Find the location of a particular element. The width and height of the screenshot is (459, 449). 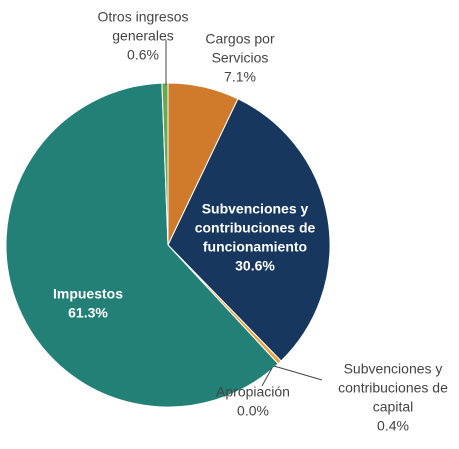

slice-label: Otros ingresos is located at coordinates (142, 17).